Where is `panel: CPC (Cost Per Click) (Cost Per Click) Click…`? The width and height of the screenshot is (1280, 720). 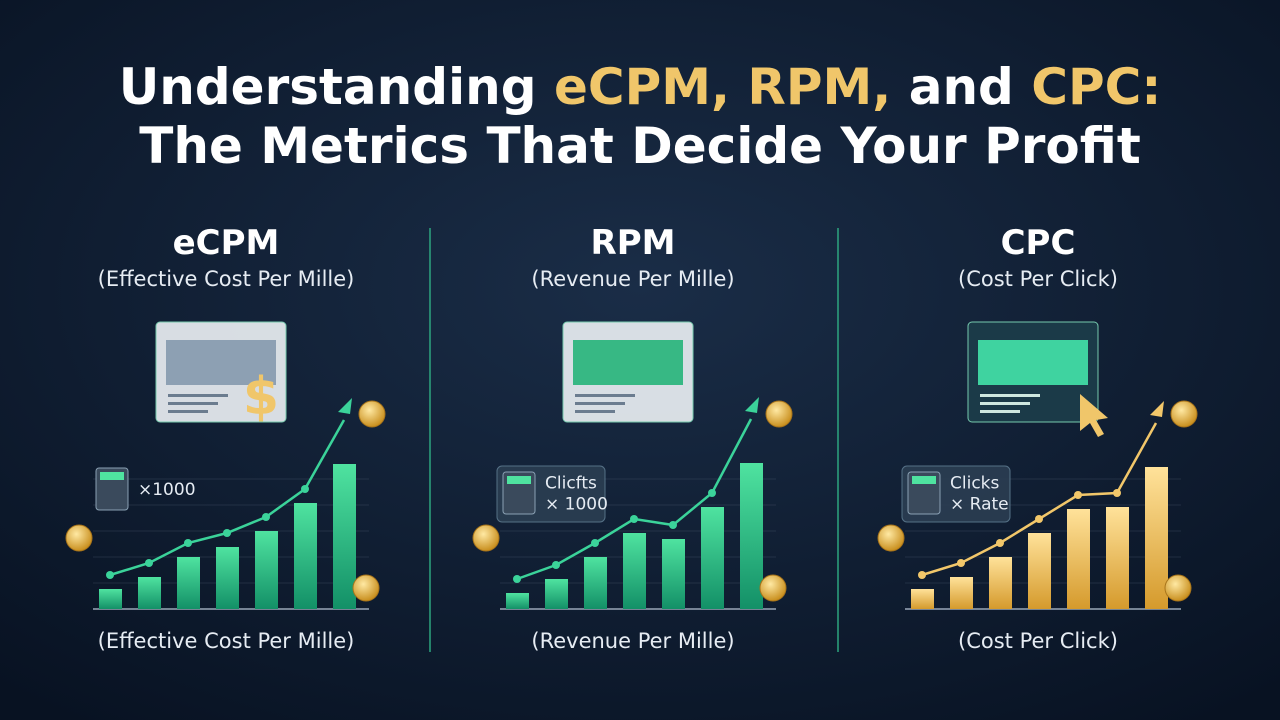
panel: CPC (Cost Per Click) (Cost Per Click) Click… is located at coordinates (1037, 438).